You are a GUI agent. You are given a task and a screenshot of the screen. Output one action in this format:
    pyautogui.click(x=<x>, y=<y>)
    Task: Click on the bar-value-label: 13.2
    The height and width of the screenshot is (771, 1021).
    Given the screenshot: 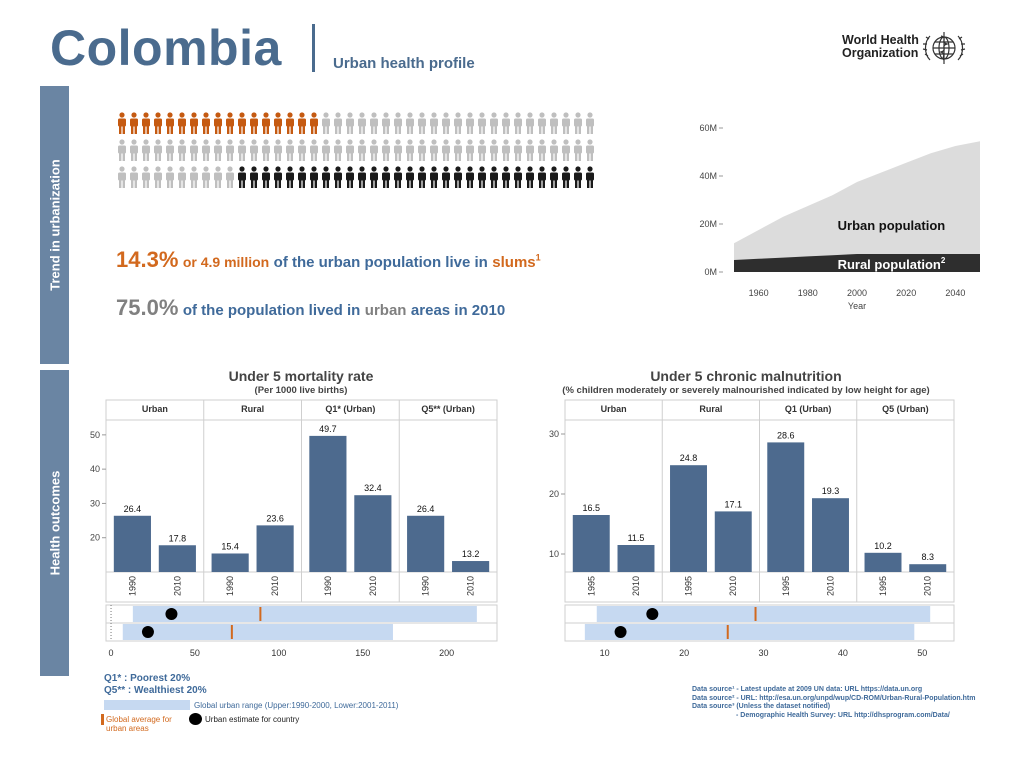 What is the action you would take?
    pyautogui.click(x=471, y=554)
    